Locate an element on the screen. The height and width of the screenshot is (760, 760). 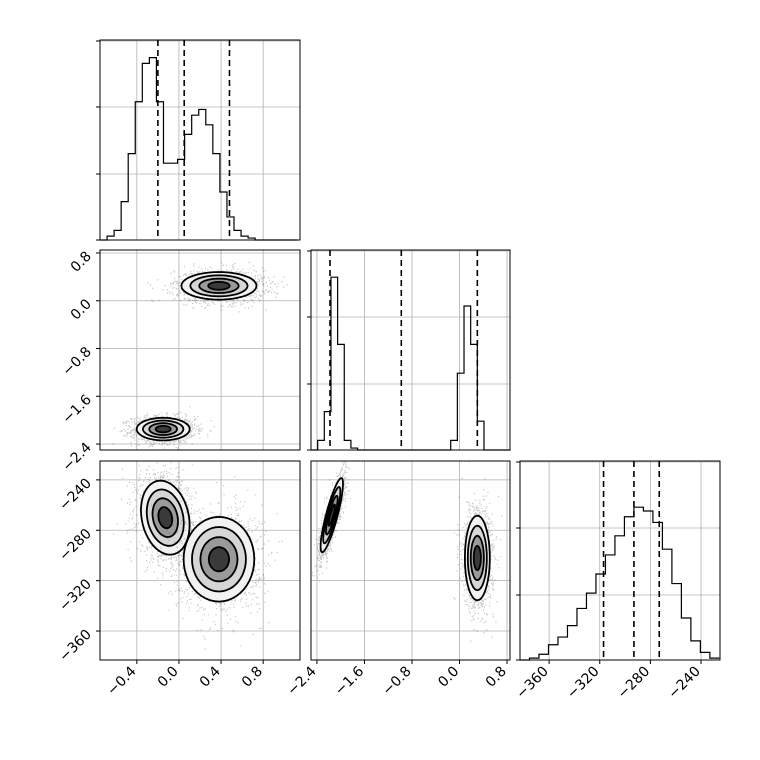
ytick-label-2-1: −320 is located at coordinates (75, 595).